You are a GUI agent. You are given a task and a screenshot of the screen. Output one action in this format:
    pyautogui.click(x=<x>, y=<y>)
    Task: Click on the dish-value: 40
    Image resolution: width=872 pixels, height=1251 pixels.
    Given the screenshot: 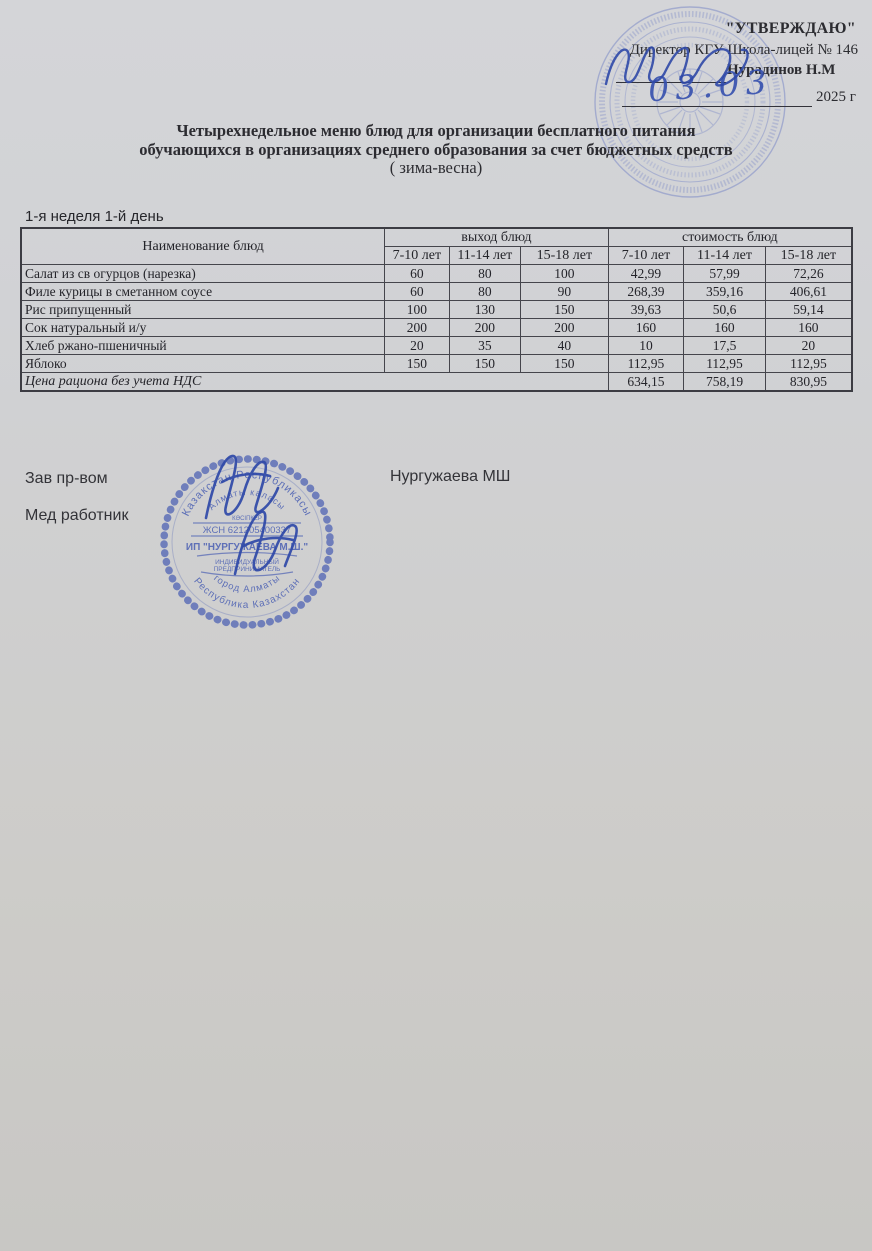 What is the action you would take?
    pyautogui.click(x=564, y=345)
    